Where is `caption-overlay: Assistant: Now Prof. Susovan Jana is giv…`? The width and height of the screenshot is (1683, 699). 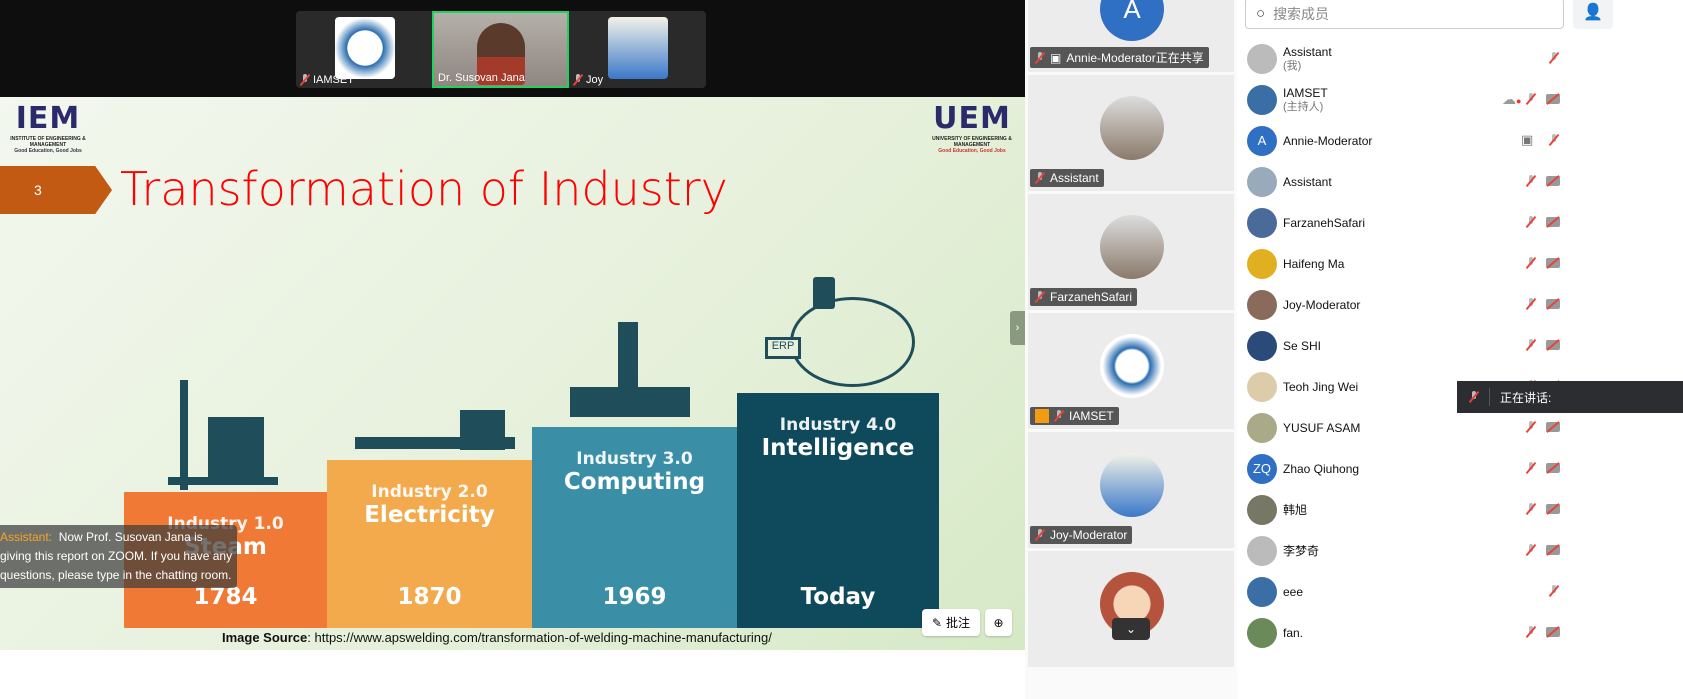 caption-overlay: Assistant: Now Prof. Susovan Jana is giv… is located at coordinates (118, 556).